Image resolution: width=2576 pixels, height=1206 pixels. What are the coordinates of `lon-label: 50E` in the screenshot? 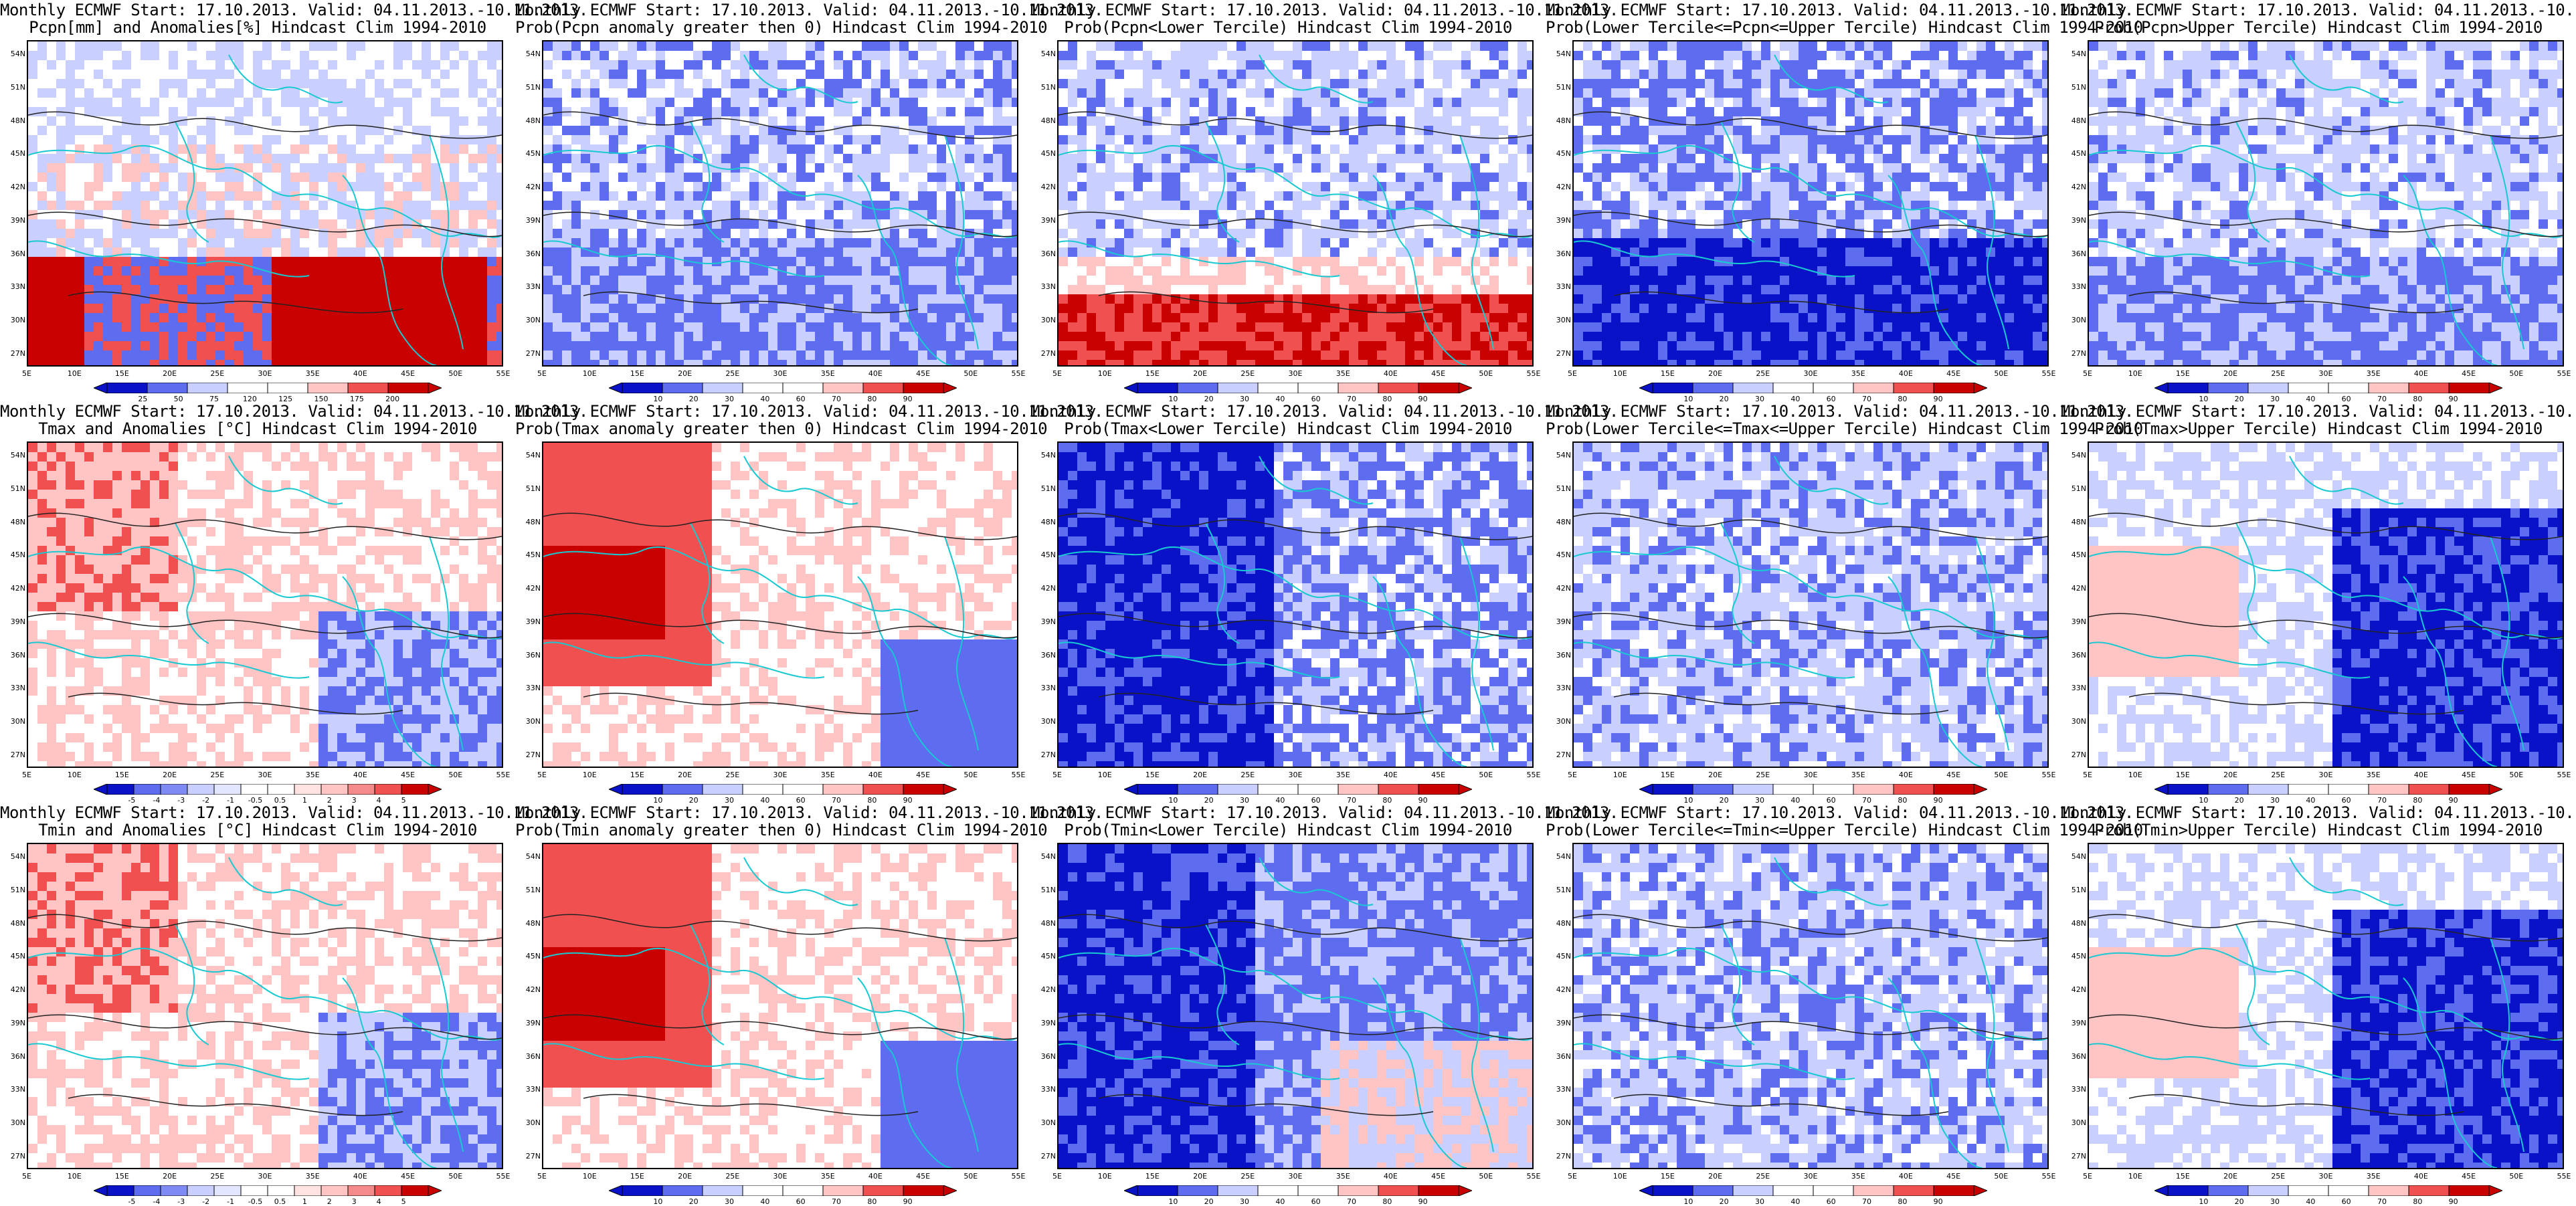 It's located at (970, 373).